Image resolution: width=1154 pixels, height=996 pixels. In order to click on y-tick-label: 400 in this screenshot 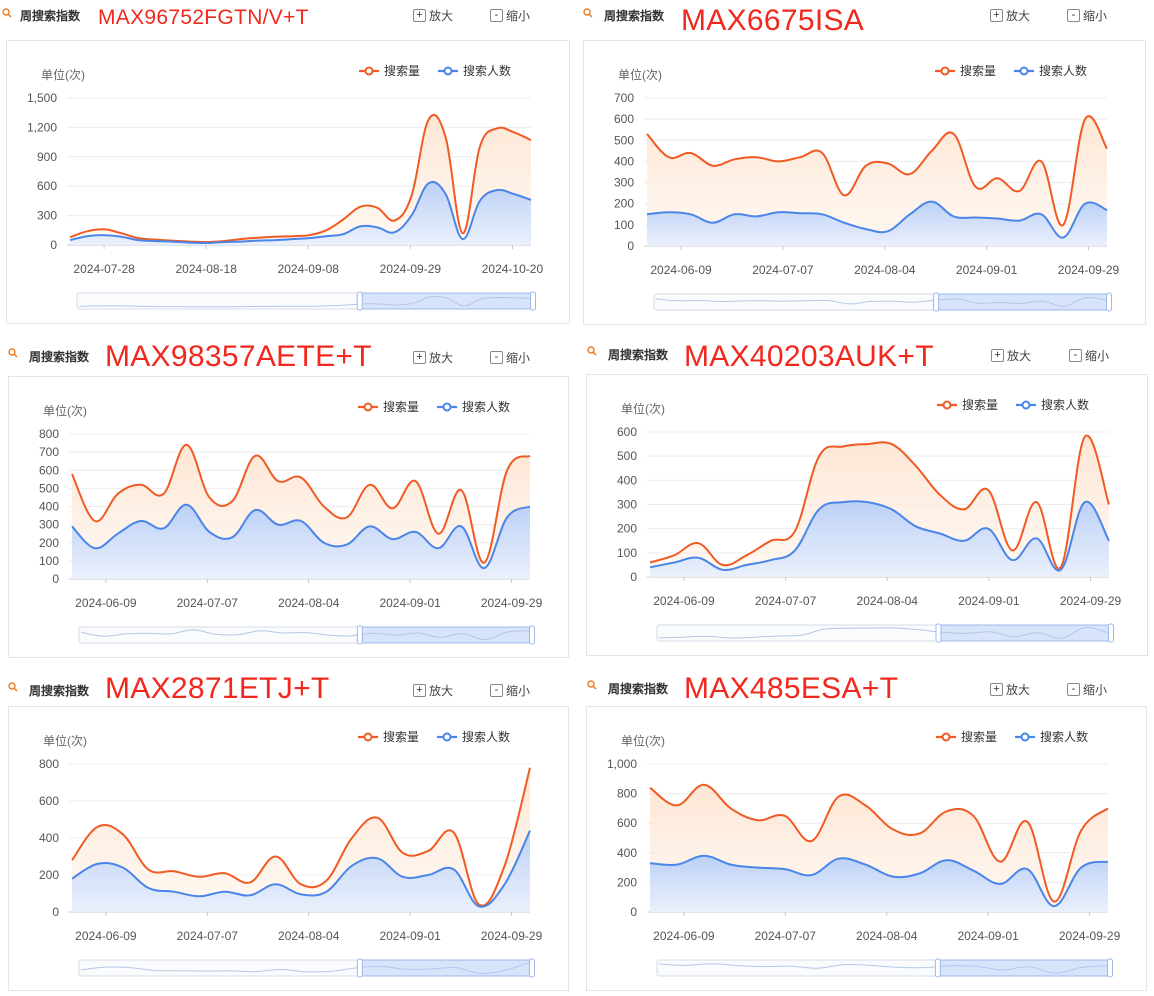, I will do `click(624, 161)`.